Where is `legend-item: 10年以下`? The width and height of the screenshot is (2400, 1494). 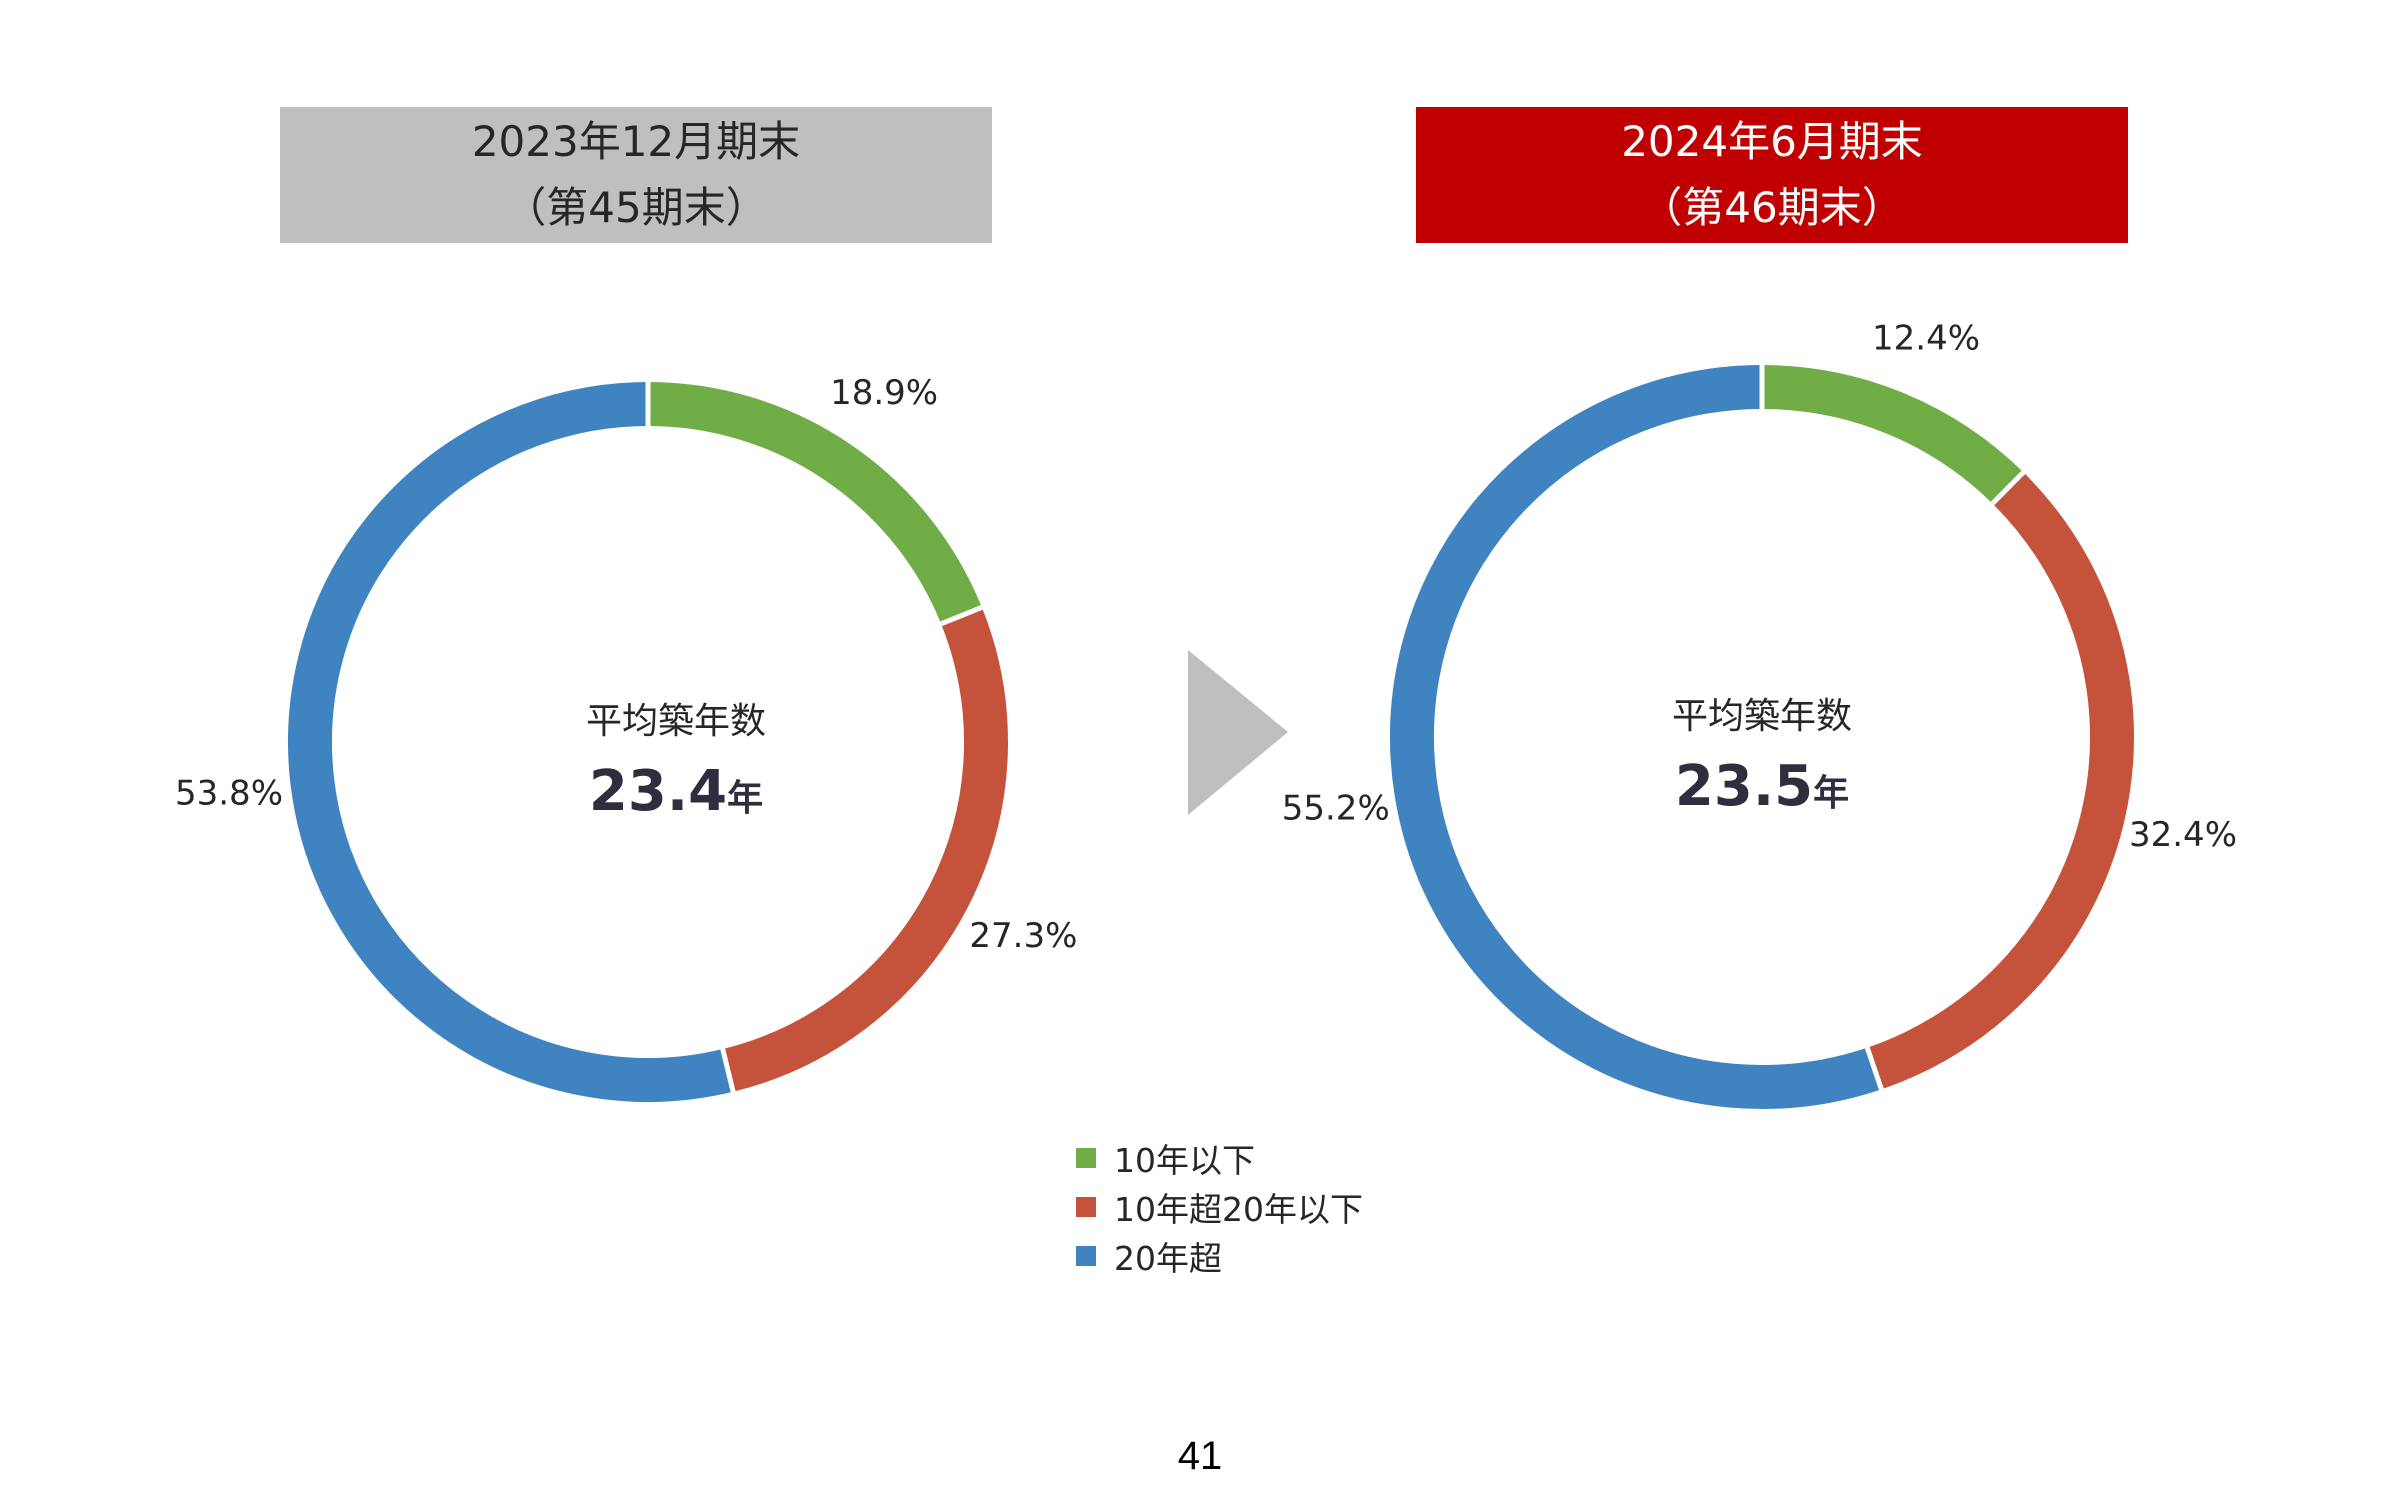
legend-item: 10年以下 is located at coordinates (1219, 1157).